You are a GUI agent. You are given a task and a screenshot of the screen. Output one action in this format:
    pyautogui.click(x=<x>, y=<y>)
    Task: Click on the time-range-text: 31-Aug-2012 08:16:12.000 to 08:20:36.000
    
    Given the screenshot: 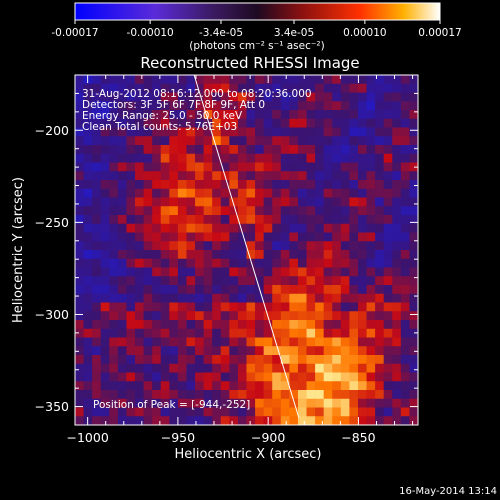 What is the action you would take?
    pyautogui.click(x=197, y=94)
    